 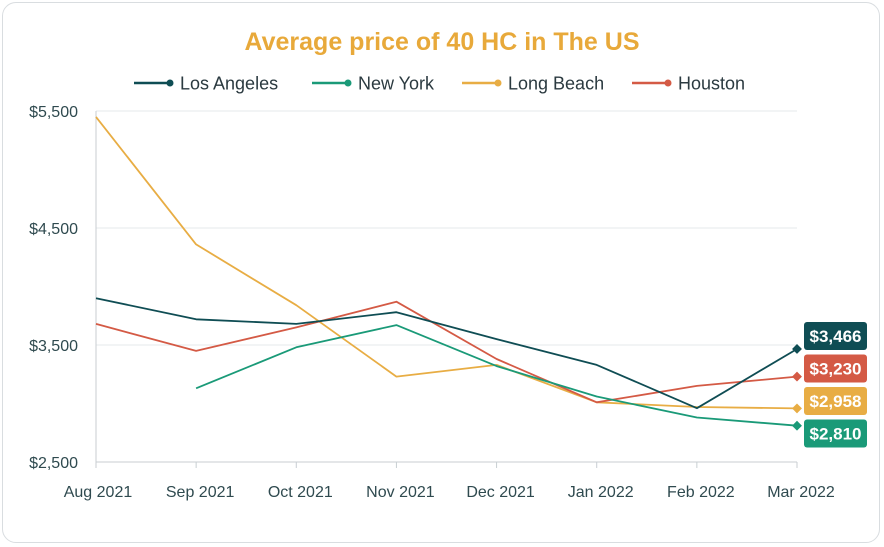 What do you see at coordinates (556, 84) in the screenshot?
I see `legend-label: Long Beach` at bounding box center [556, 84].